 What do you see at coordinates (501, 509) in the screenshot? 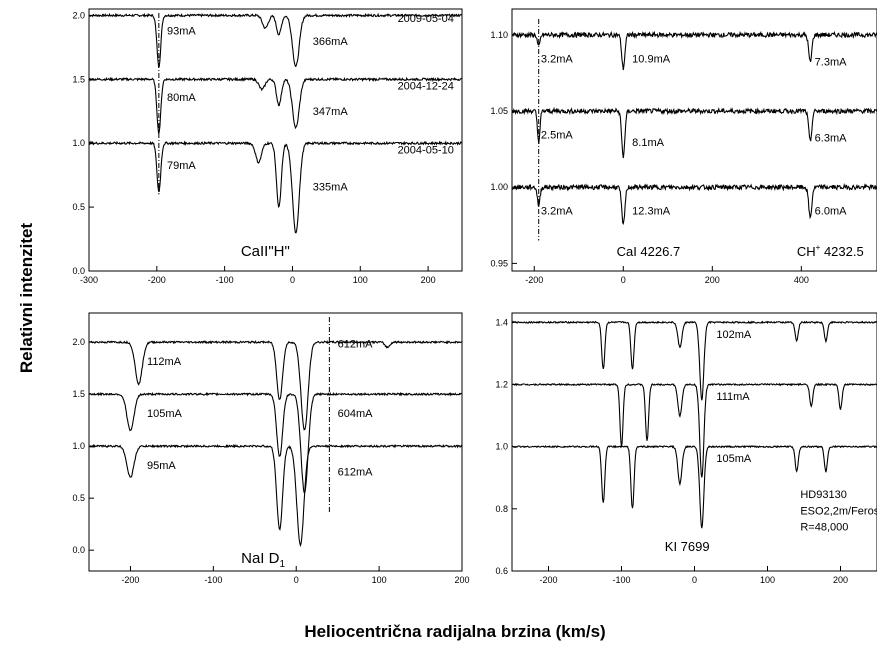
I see `y-tick-label: 0.8` at bounding box center [501, 509].